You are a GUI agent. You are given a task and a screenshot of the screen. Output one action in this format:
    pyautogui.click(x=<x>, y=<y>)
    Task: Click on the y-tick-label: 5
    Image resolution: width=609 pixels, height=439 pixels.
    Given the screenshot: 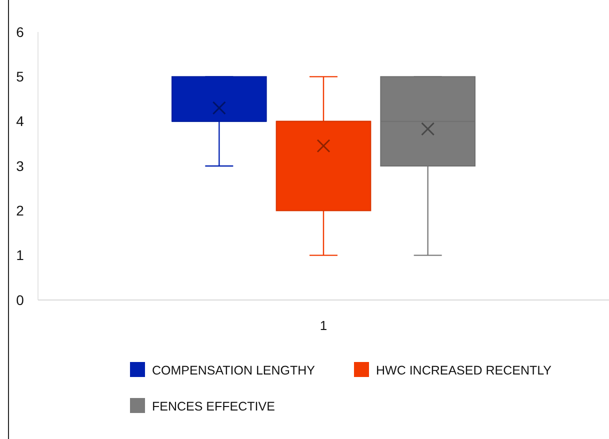 What is the action you would take?
    pyautogui.click(x=20, y=76)
    